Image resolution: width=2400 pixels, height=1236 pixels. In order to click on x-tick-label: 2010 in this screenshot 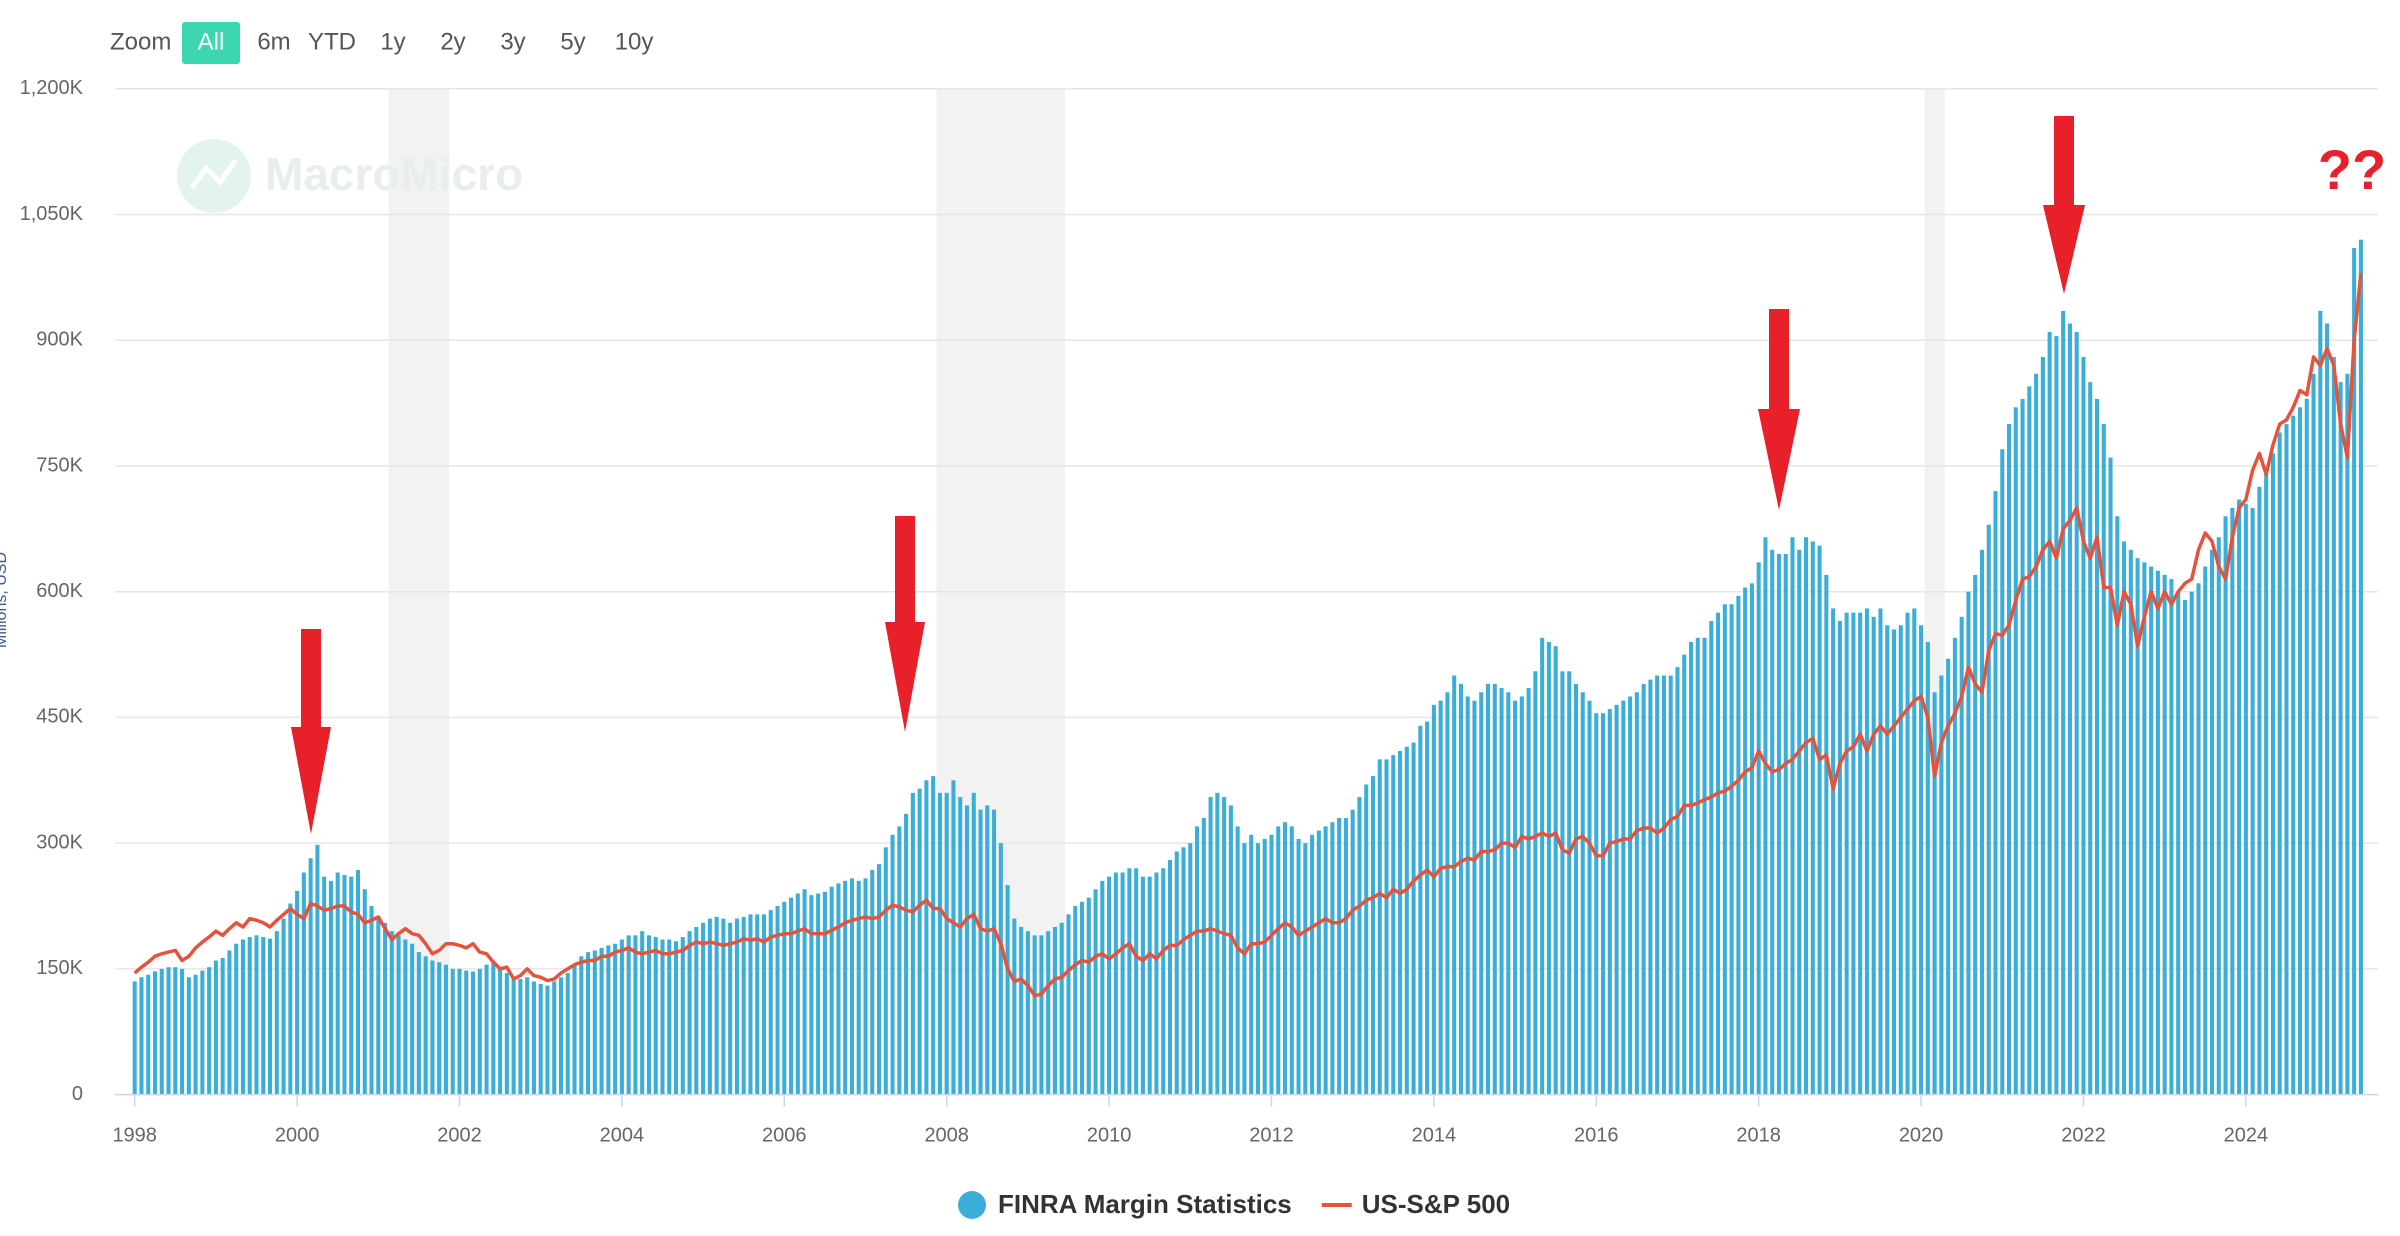, I will do `click(1109, 1135)`.